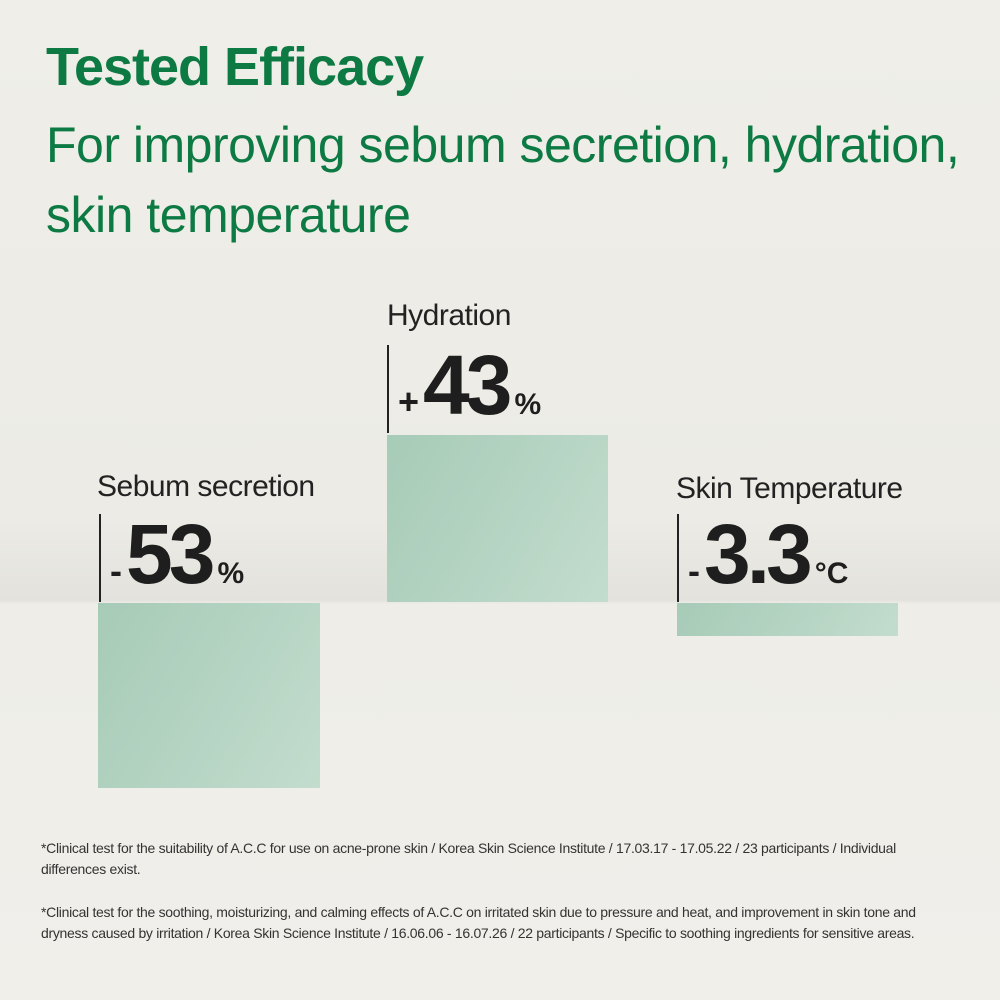 Image resolution: width=1000 pixels, height=1000 pixels. I want to click on number: 3.3, so click(758, 554).